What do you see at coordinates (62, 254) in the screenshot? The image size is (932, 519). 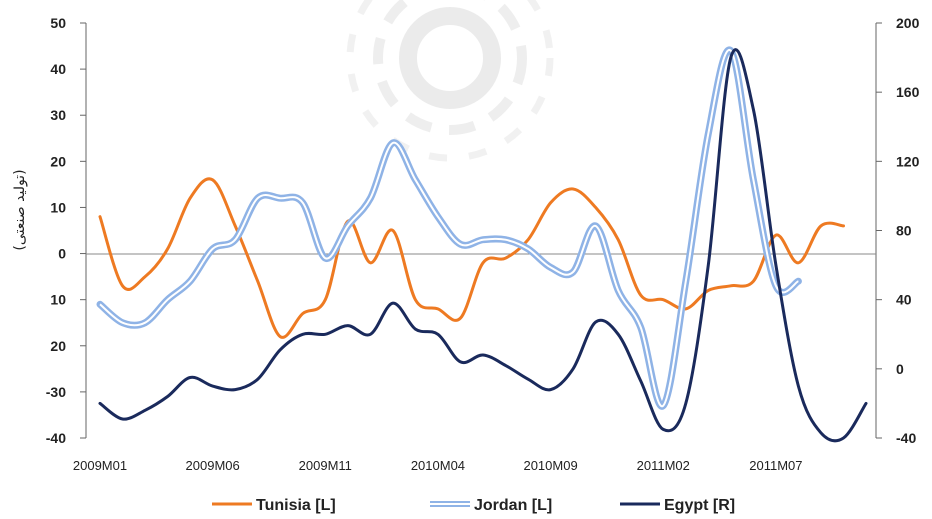 I see `left-tick-label: 0` at bounding box center [62, 254].